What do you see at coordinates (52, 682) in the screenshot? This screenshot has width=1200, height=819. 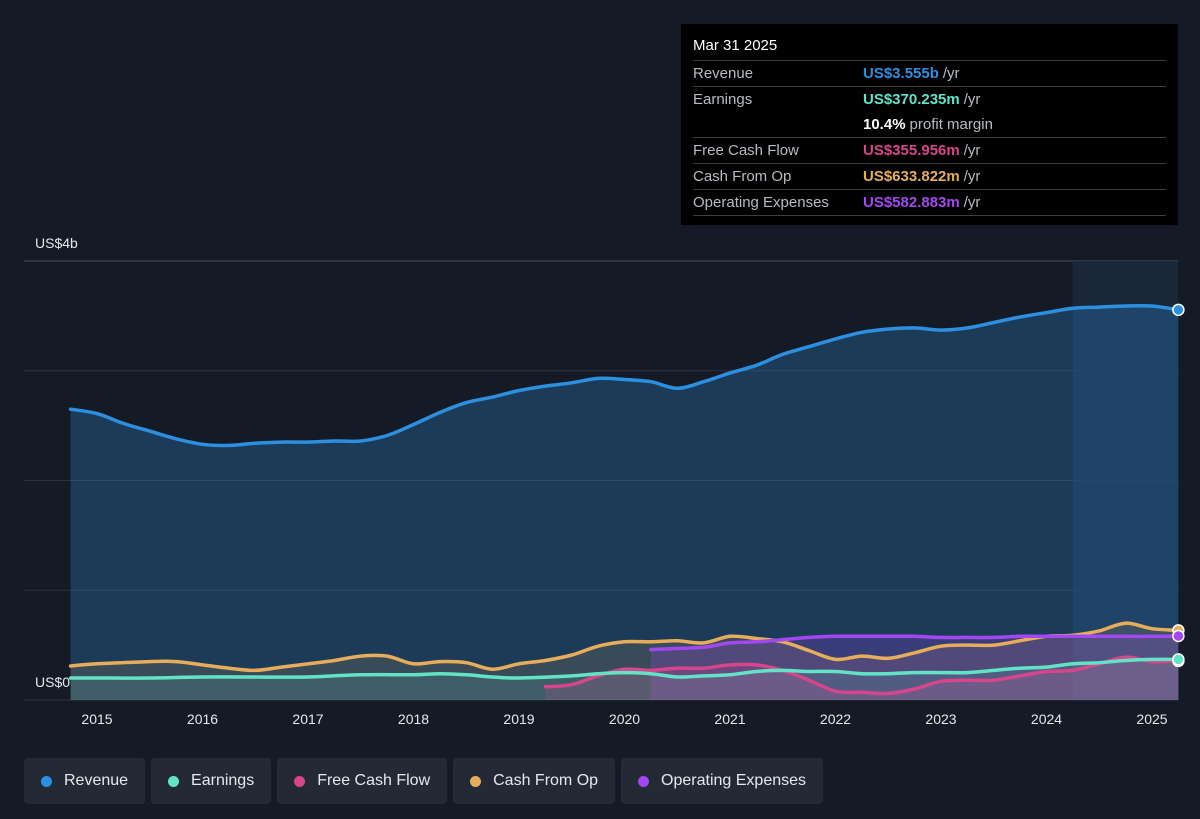 I see `y-axis-bottom-label: US$0` at bounding box center [52, 682].